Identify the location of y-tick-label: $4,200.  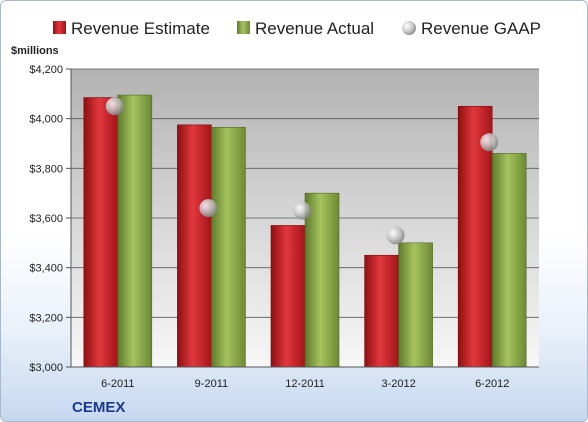
(46, 70).